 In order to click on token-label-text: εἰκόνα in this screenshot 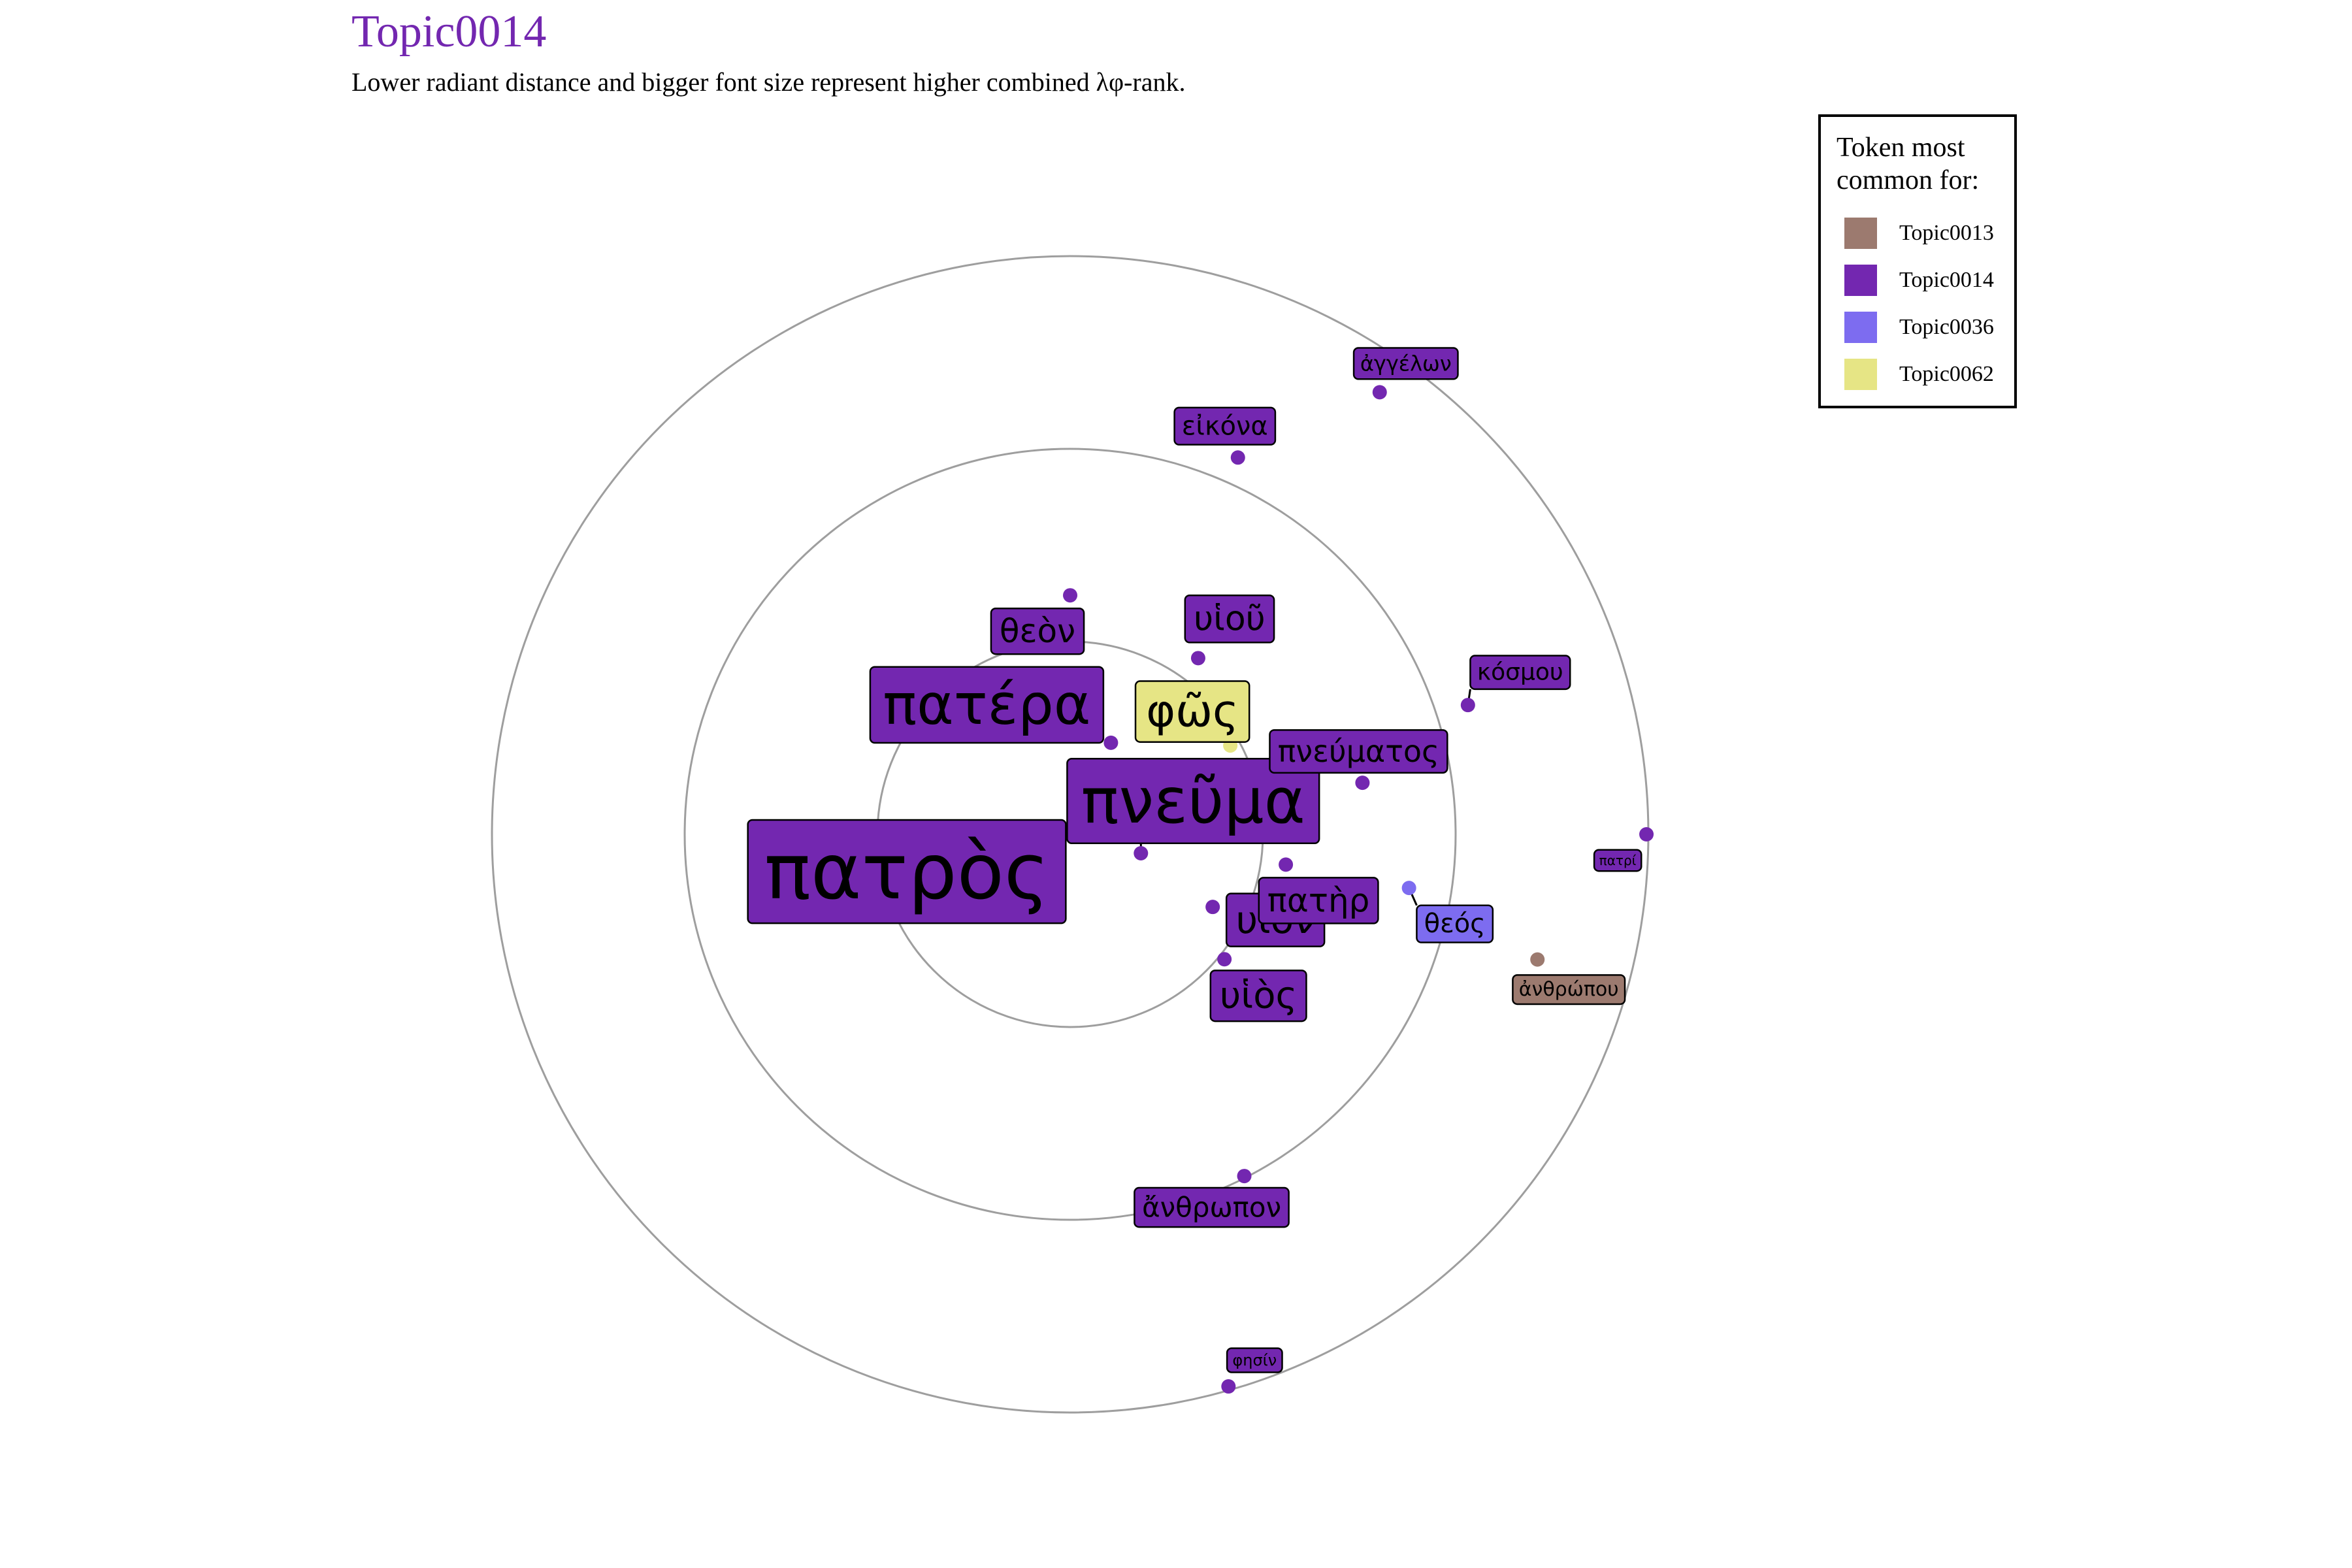, I will do `click(1225, 426)`.